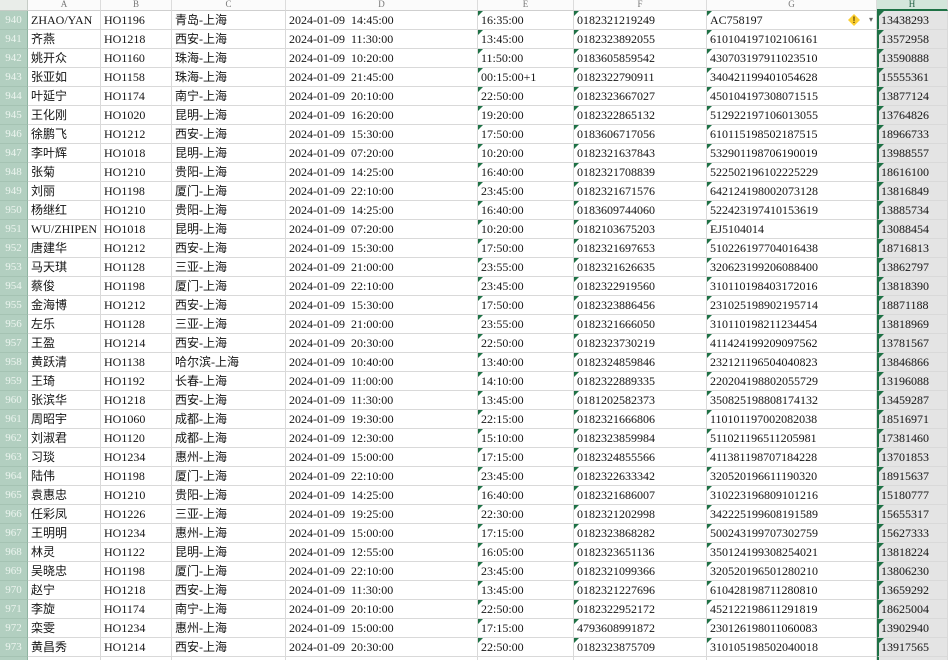  What do you see at coordinates (382, 96) in the screenshot?
I see `cell-depart: 2024-01-09 20:10:00` at bounding box center [382, 96].